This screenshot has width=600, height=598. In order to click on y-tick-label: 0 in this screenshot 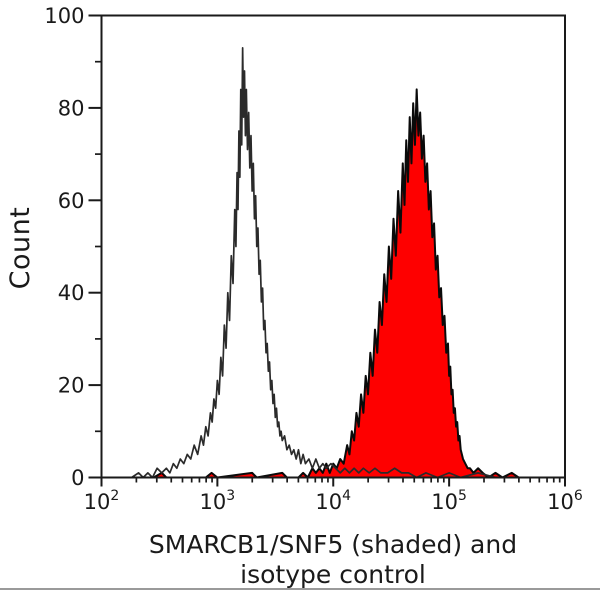, I will do `click(77, 478)`.